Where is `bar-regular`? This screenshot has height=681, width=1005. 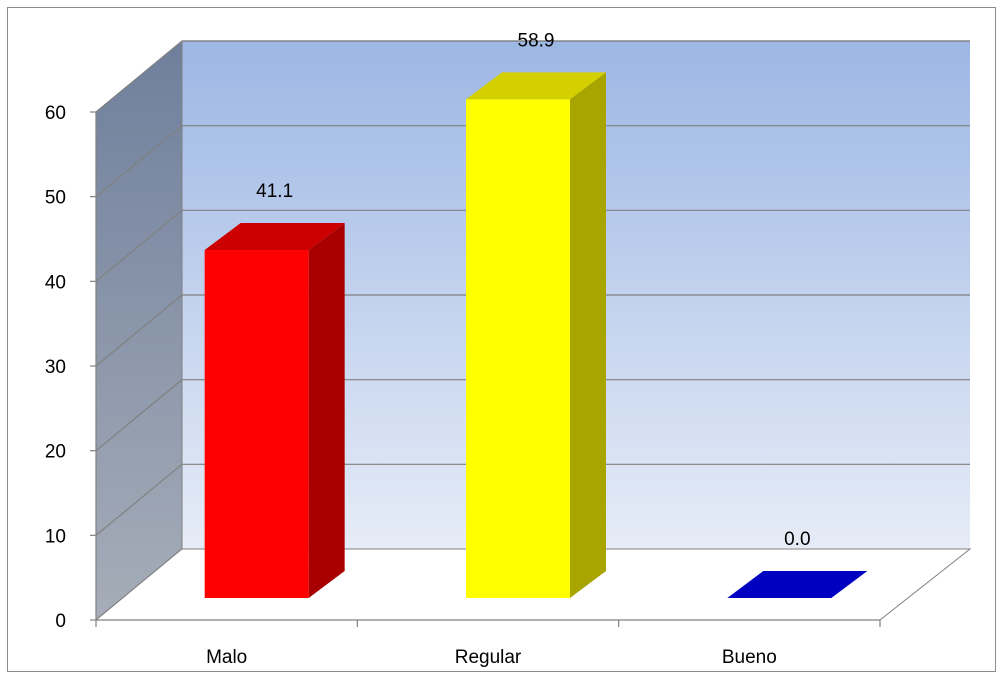
bar-regular is located at coordinates (536, 335).